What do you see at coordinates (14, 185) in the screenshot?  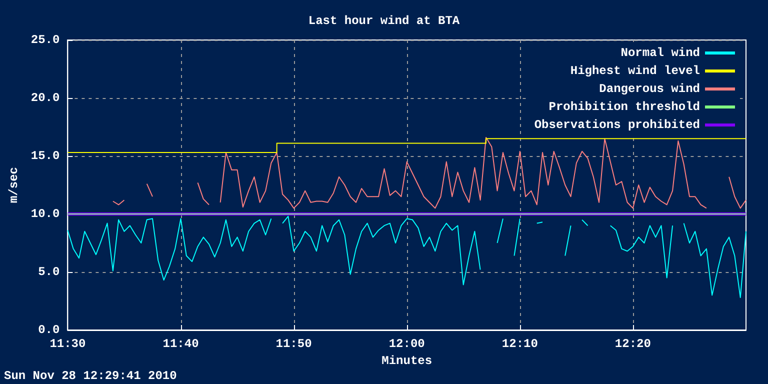 I see `y-axis-title: m/sec` at bounding box center [14, 185].